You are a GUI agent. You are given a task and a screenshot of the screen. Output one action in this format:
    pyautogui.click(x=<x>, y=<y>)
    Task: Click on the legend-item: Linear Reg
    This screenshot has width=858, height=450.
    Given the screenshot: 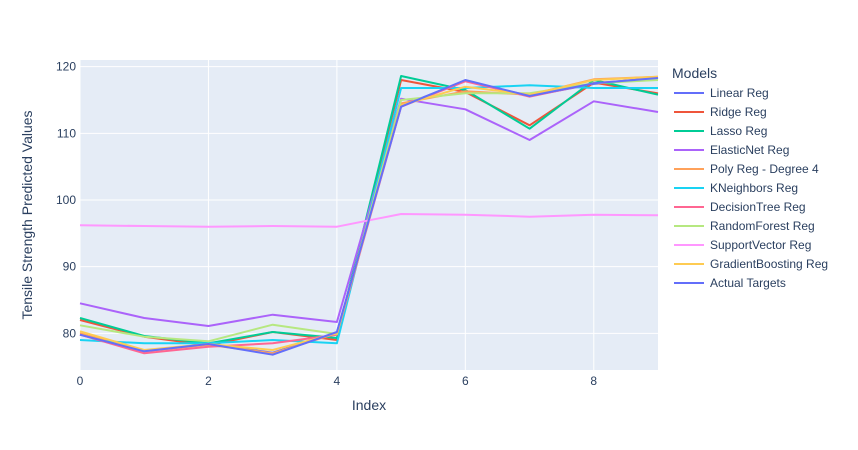 What is the action you would take?
    pyautogui.click(x=721, y=93)
    